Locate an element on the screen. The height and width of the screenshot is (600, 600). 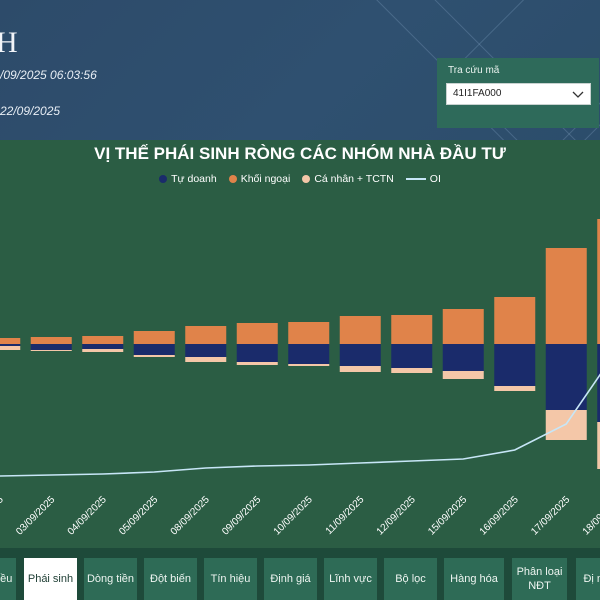
x-tick-label: 12/09/2025 is located at coordinates (396, 515).